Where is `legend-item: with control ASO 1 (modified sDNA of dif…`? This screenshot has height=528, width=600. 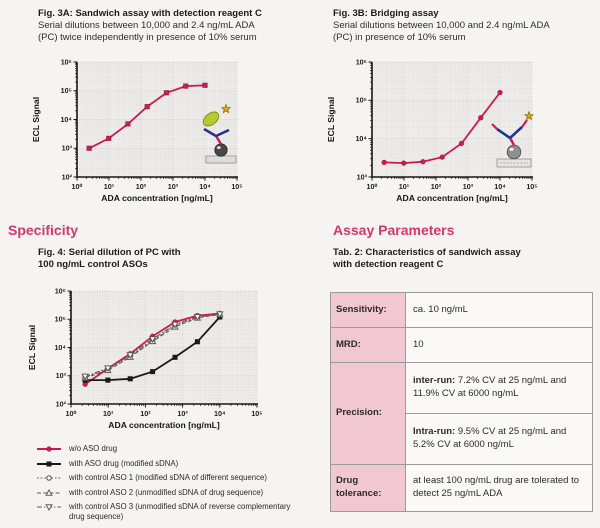 legend-item: with control ASO 1 (modified sDNA of dif… is located at coordinates (167, 478).